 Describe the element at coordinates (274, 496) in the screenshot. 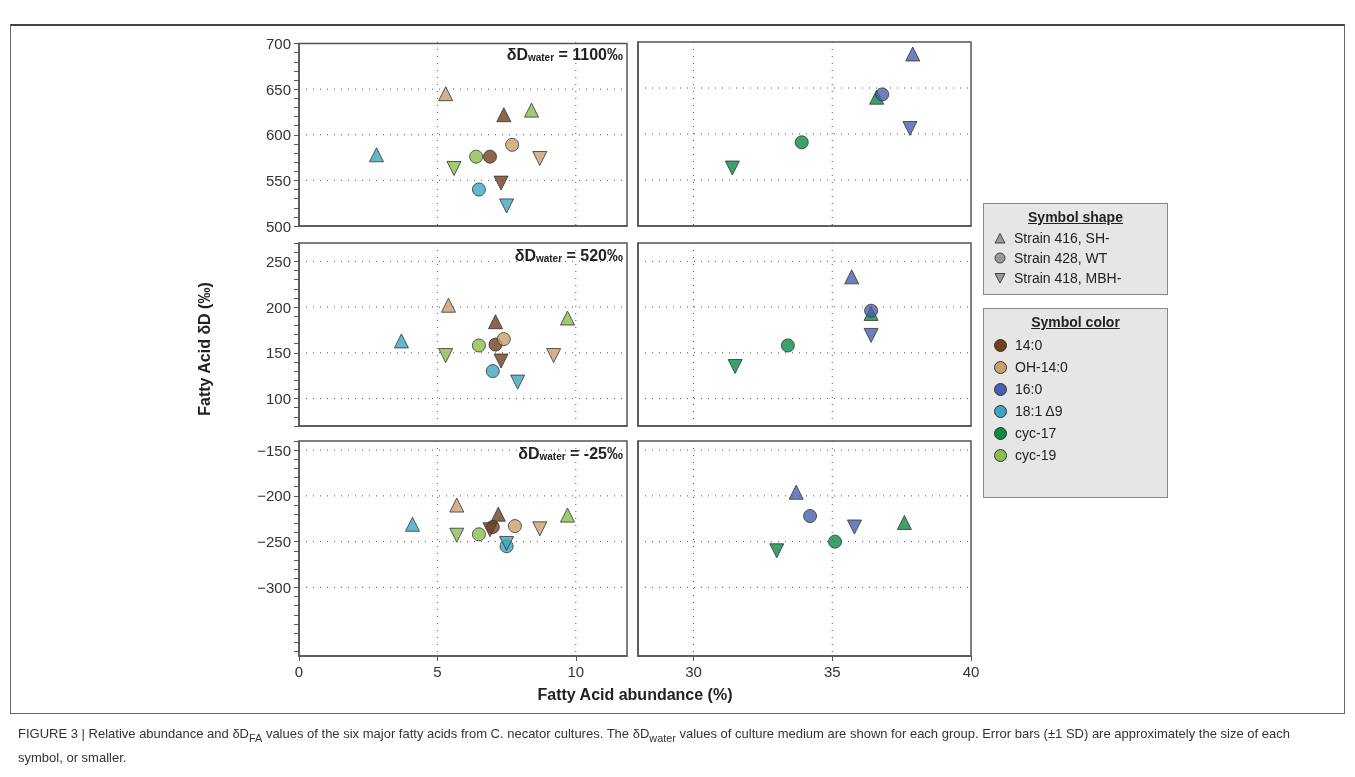

I see `y-tick-label: −200` at that location.